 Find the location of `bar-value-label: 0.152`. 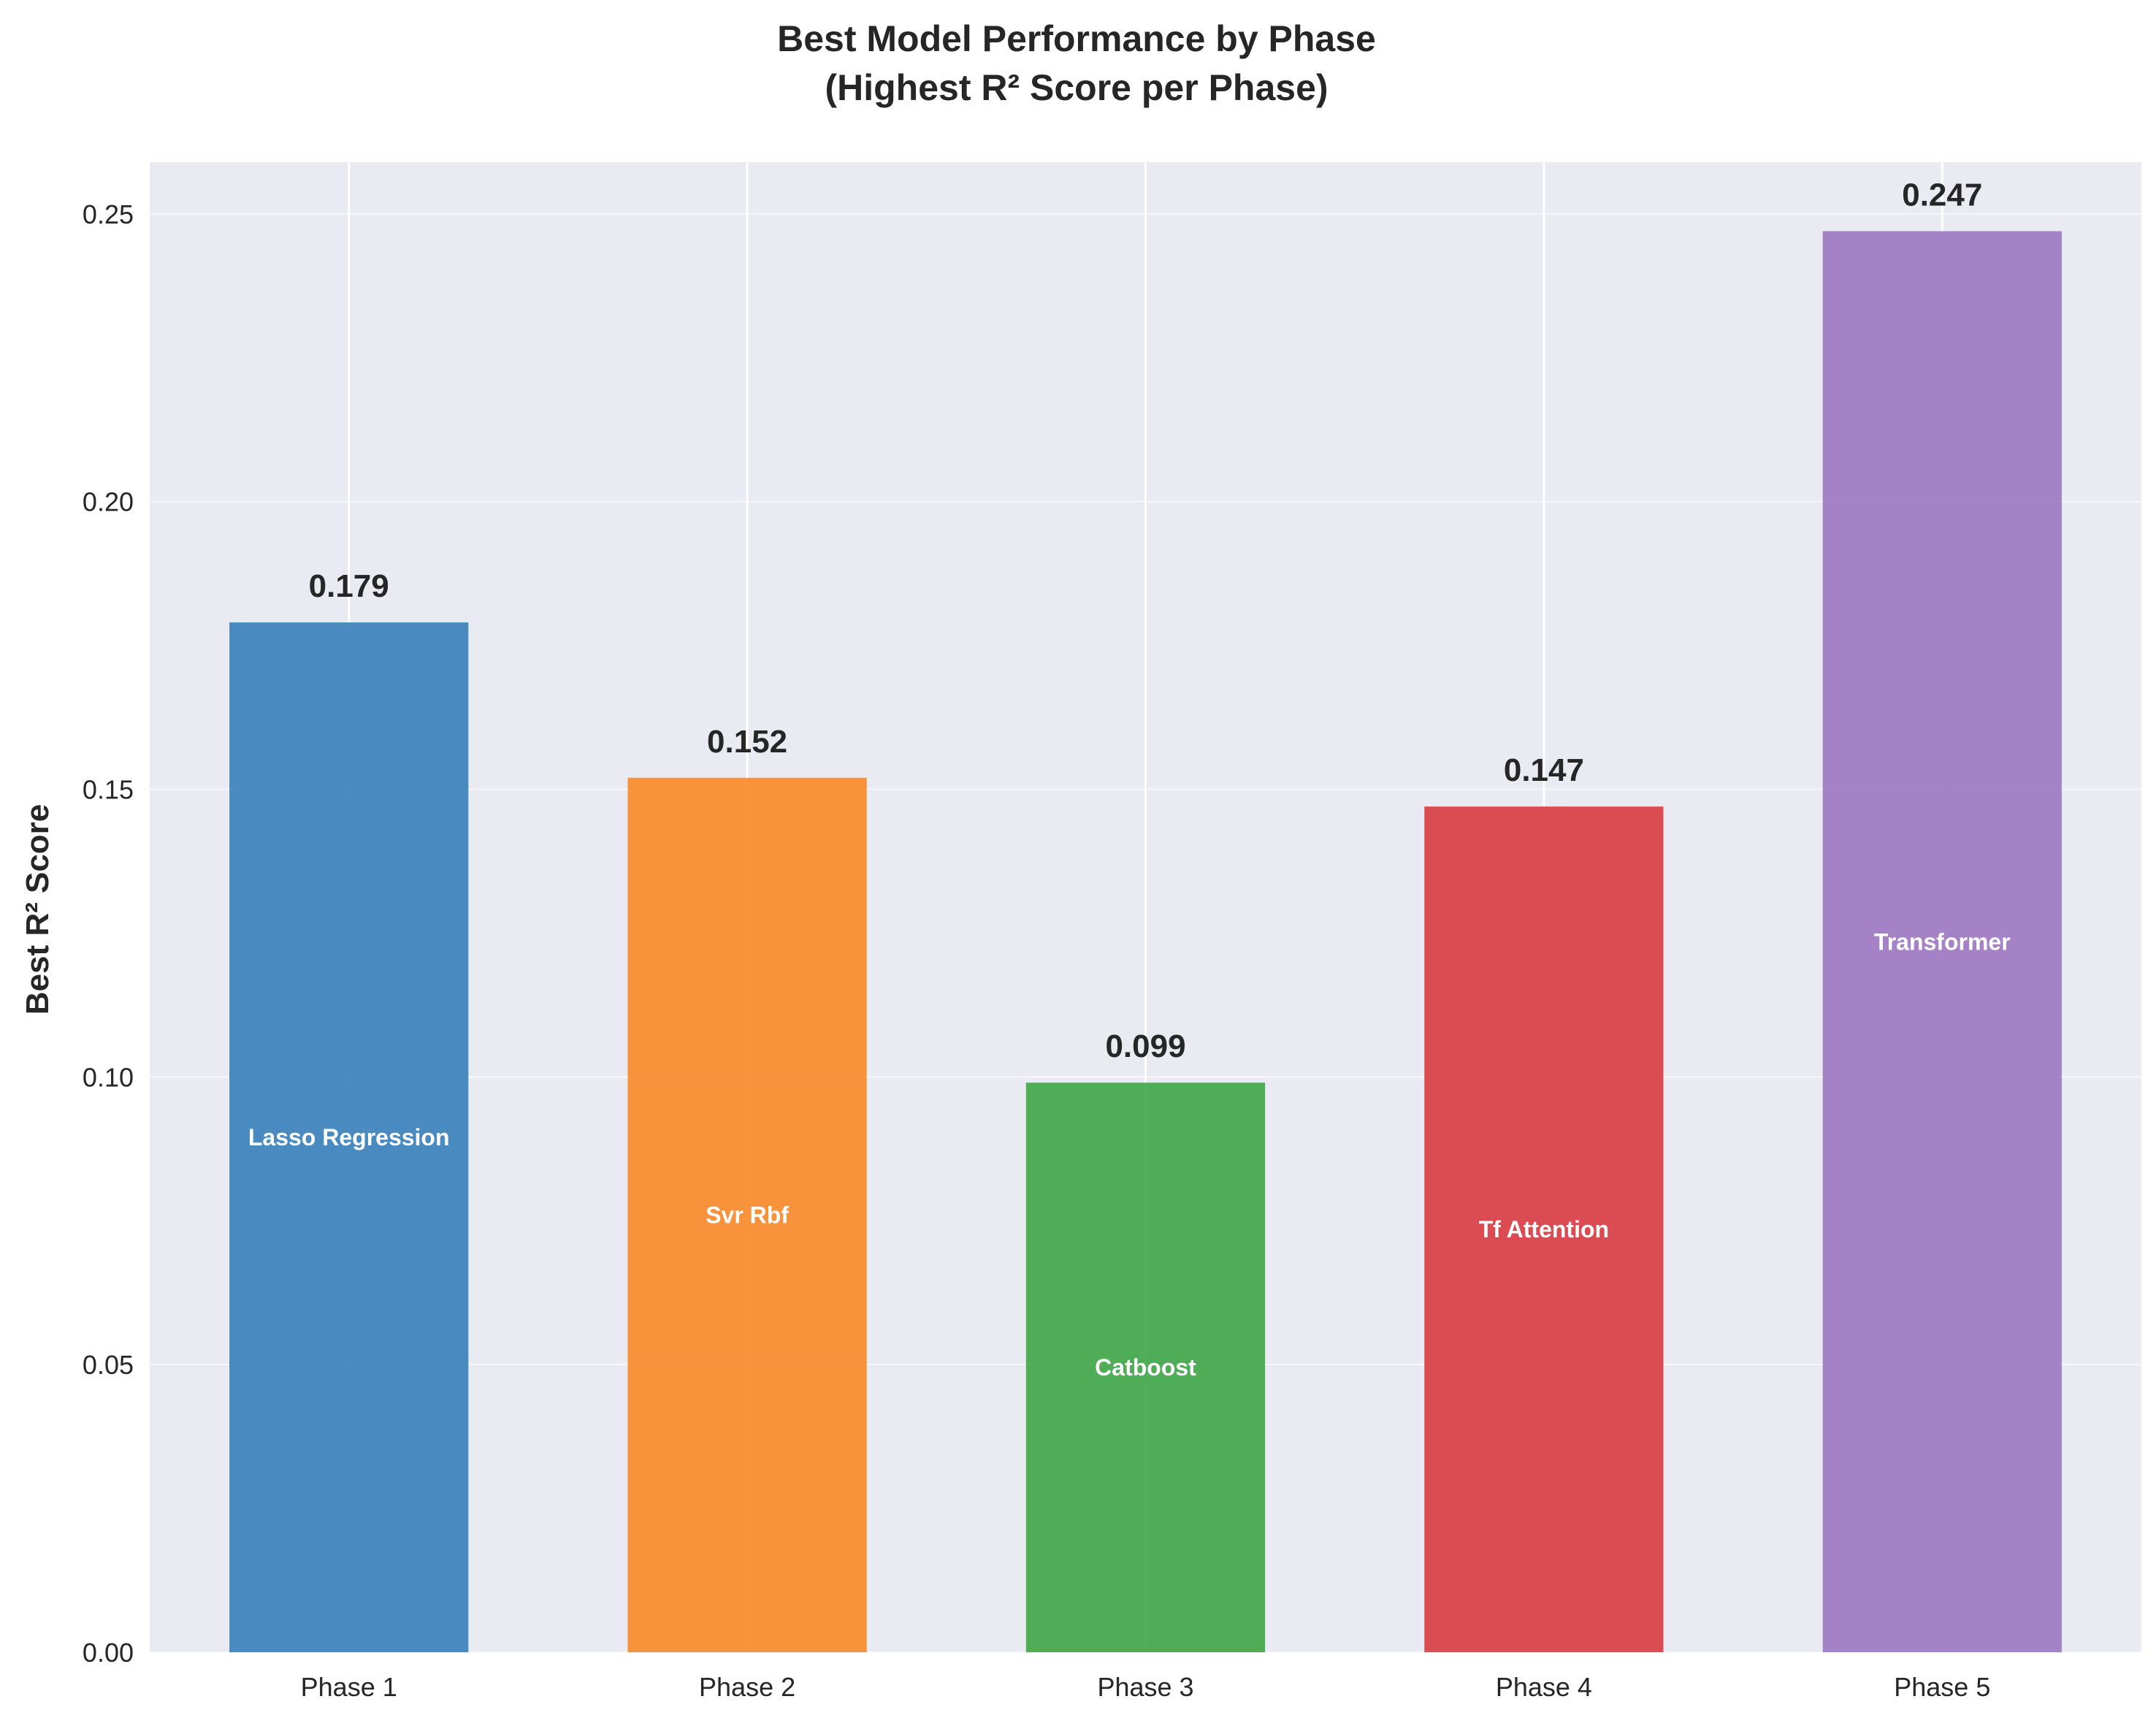

bar-value-label: 0.152 is located at coordinates (747, 742).